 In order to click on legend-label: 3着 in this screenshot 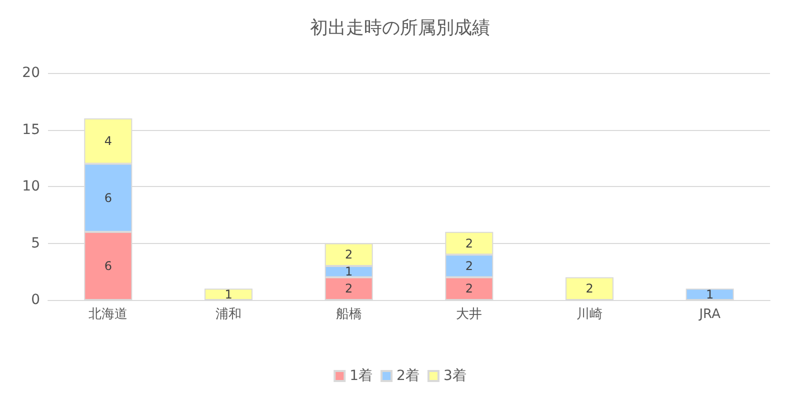, I will do `click(454, 376)`.